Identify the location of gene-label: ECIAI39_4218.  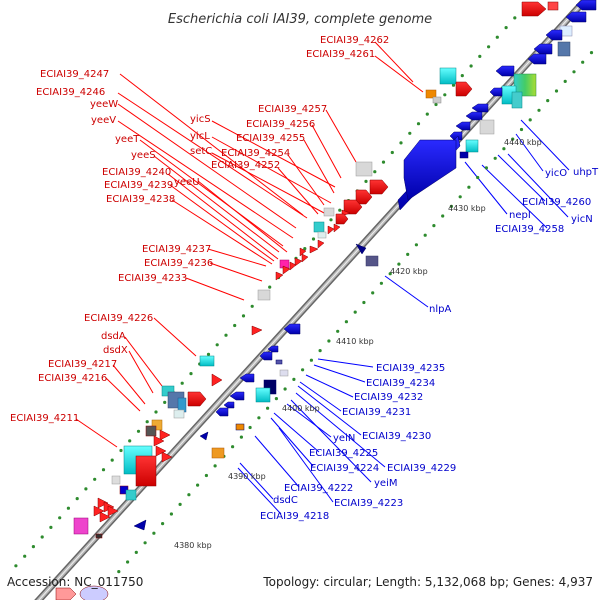
(294, 516).